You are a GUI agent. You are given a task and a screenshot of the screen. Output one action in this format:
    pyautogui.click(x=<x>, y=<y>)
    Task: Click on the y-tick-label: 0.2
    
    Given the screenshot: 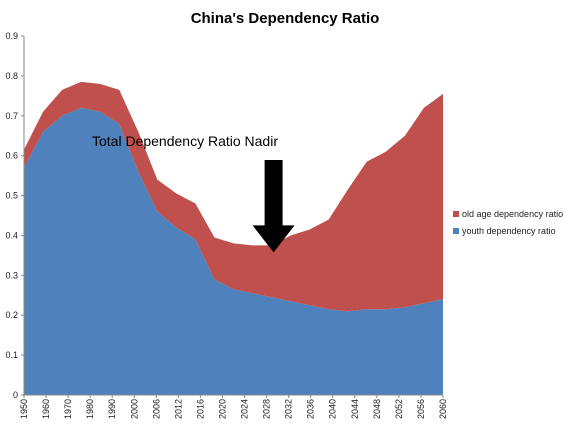 What is the action you would take?
    pyautogui.click(x=11, y=315)
    